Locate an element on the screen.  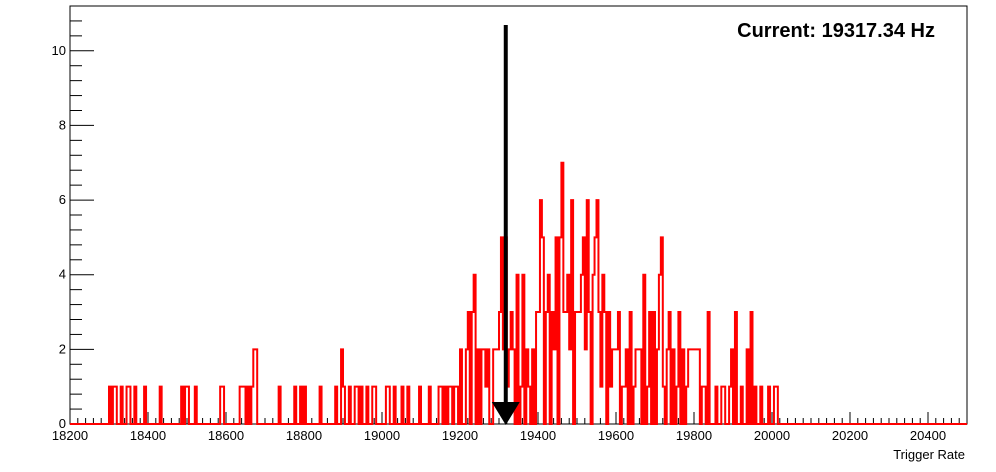
x-tick-label: 20200 is located at coordinates (850, 435).